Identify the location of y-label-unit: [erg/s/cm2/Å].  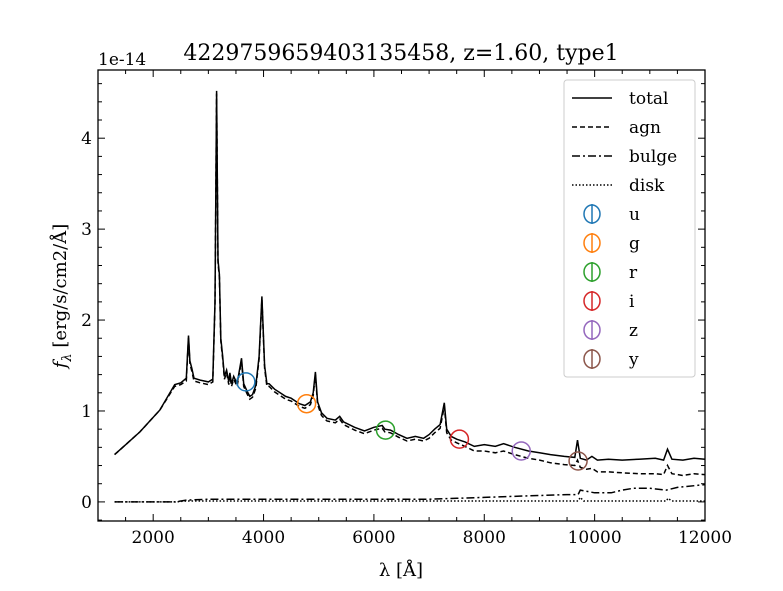
(60, 289).